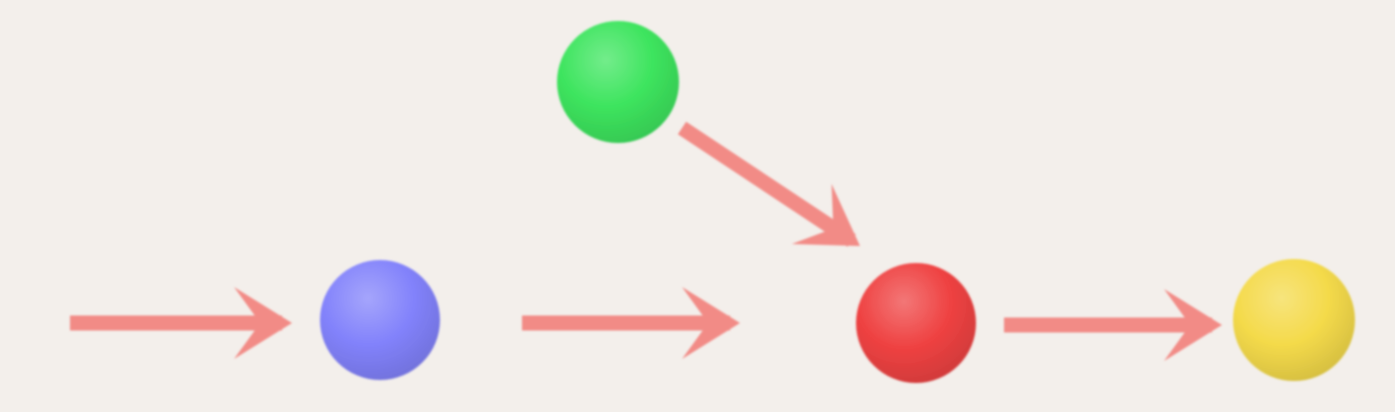  I want to click on green-to-red-arrow, so click(768, 184).